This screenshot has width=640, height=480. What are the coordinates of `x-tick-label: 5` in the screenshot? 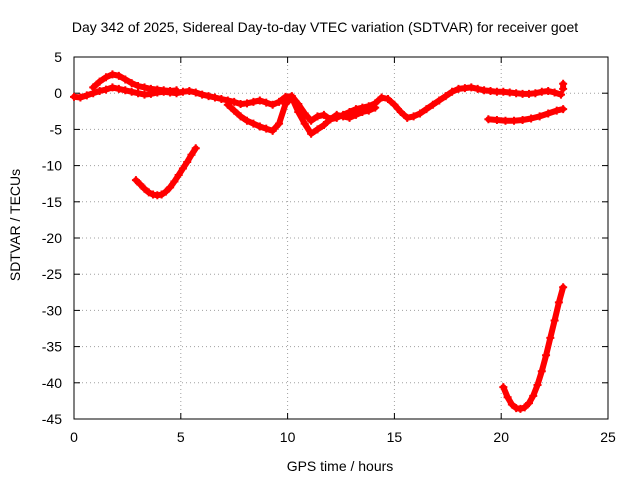 It's located at (181, 437).